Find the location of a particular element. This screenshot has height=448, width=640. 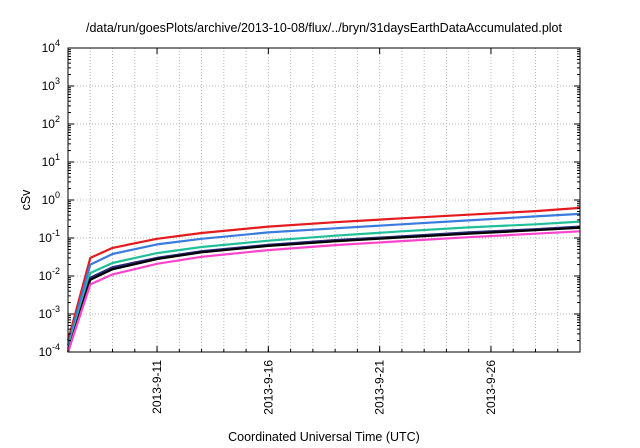

x-axis-title: Coordinated Universal Time (UTC) is located at coordinates (324, 437).